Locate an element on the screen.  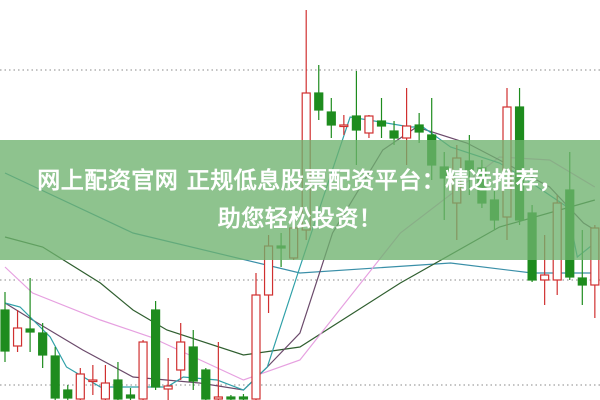
headline-line-2: 助您轻松投资！ is located at coordinates (300, 219).